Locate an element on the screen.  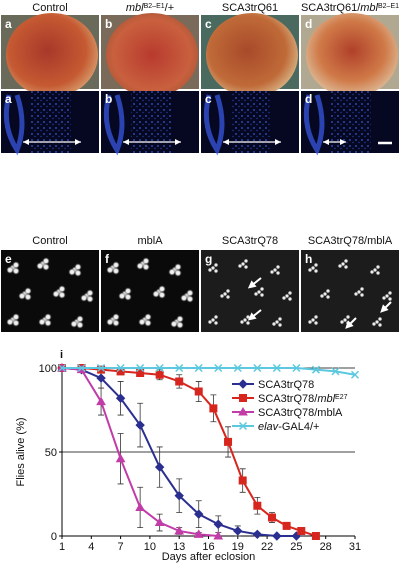
label-part: SCA3trQ61/ is located at coordinates (331, 8).